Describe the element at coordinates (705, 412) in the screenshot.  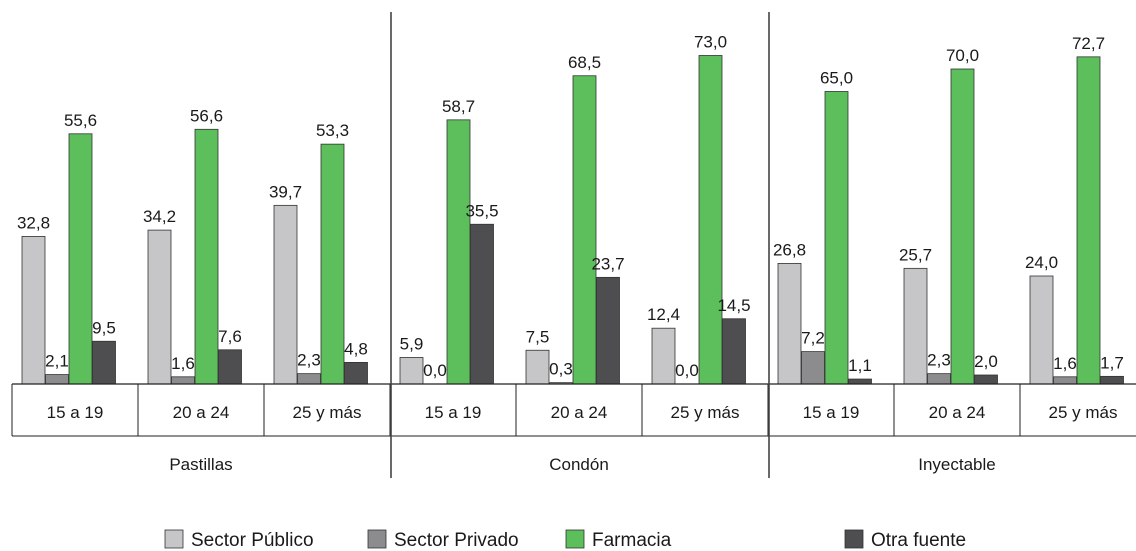
I see `tick-label-condon-25-y-mas: 25 y más` at that location.